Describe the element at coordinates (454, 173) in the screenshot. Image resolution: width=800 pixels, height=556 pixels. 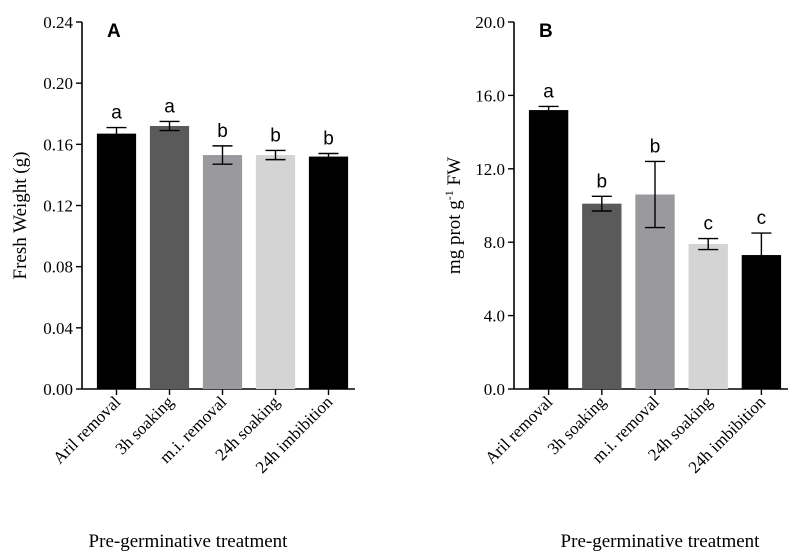
I see `y-axis-title-tail: FW` at that location.